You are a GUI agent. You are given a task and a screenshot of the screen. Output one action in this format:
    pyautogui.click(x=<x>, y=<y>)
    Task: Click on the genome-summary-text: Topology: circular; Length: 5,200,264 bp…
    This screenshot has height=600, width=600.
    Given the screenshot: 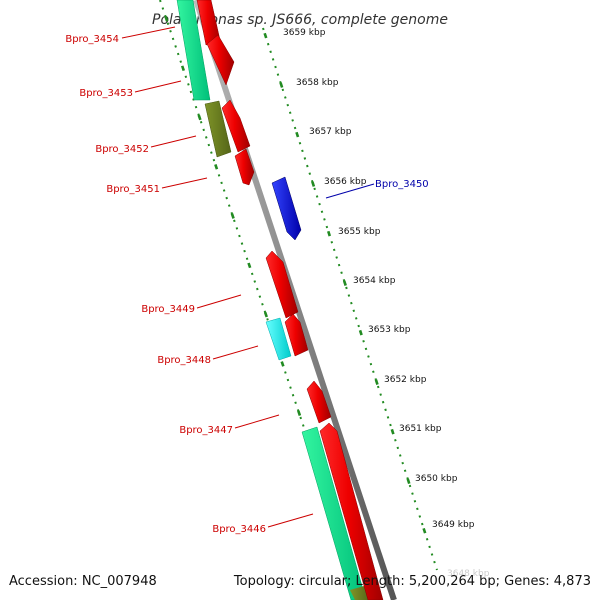 What is the action you would take?
    pyautogui.click(x=412, y=581)
    